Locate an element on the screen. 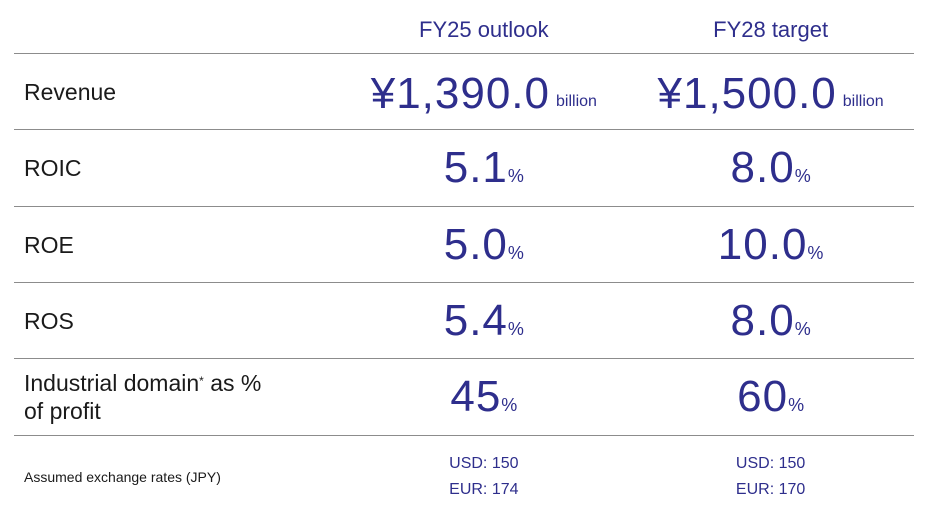 This screenshot has width=940, height=518. fy25-rates-cell: USD: 150 EUR: 174 is located at coordinates (483, 477).